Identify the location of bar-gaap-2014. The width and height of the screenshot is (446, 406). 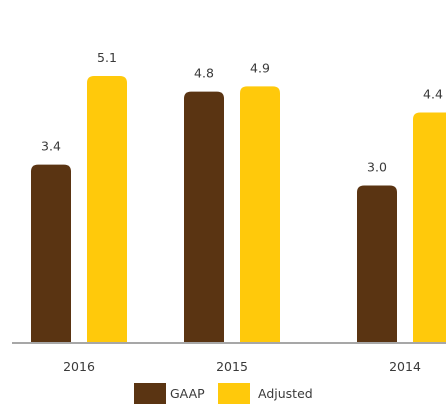
(377, 263).